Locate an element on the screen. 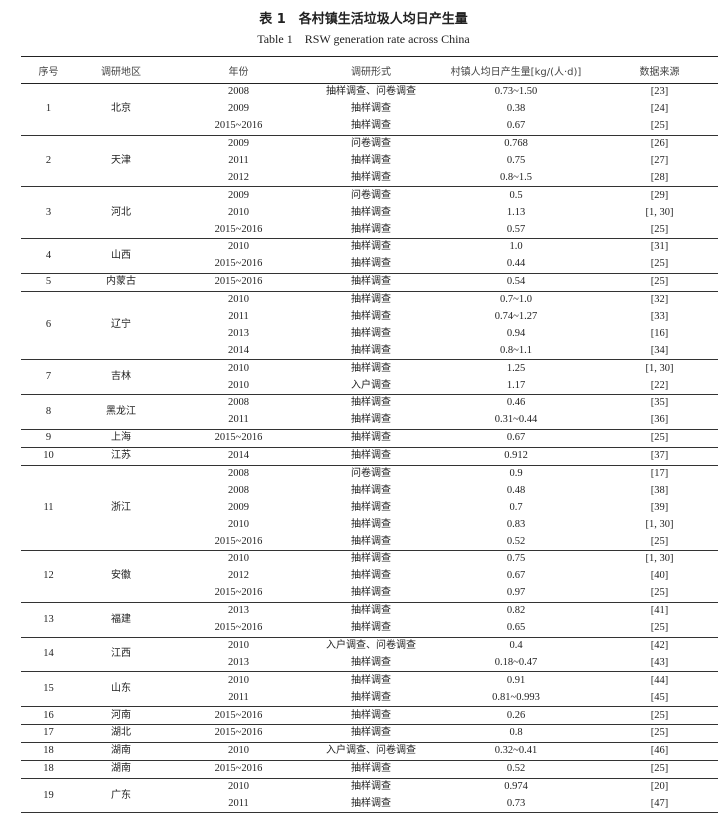 The height and width of the screenshot is (813, 727). cell-year: 2013 is located at coordinates (238, 333).